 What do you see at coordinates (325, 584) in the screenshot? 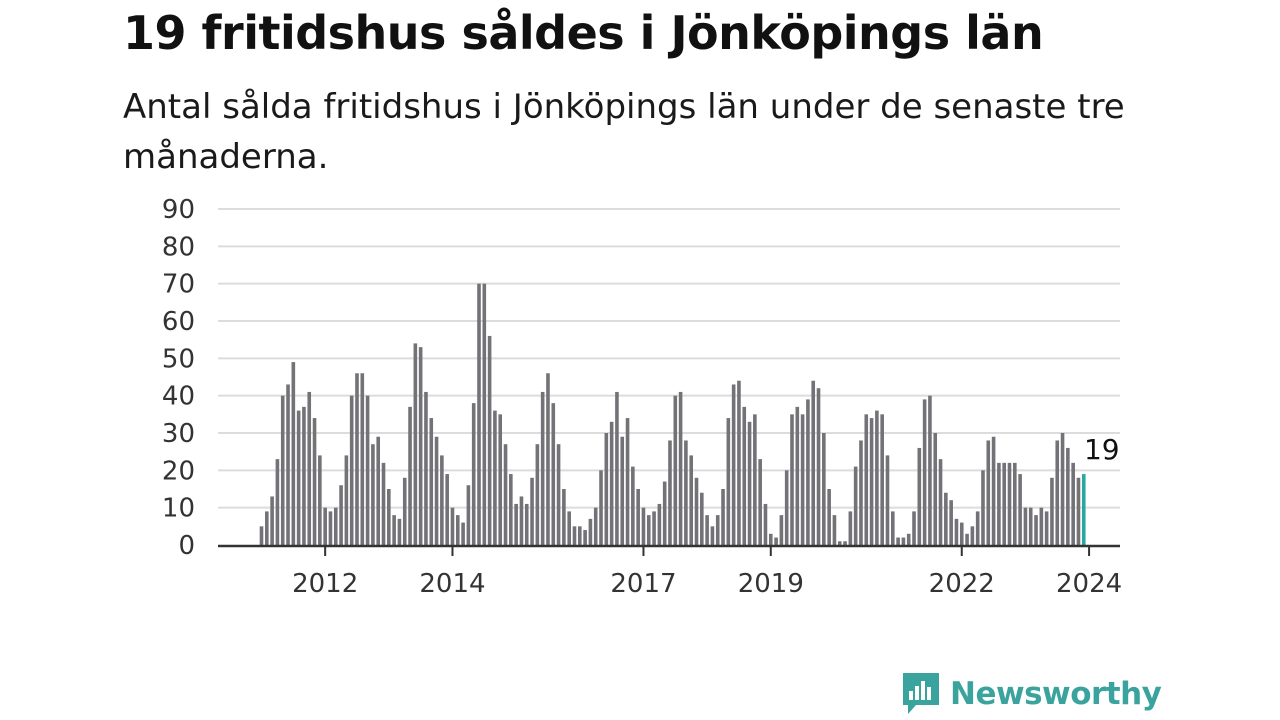
I see `x-tick-label: 2012` at bounding box center [325, 584].